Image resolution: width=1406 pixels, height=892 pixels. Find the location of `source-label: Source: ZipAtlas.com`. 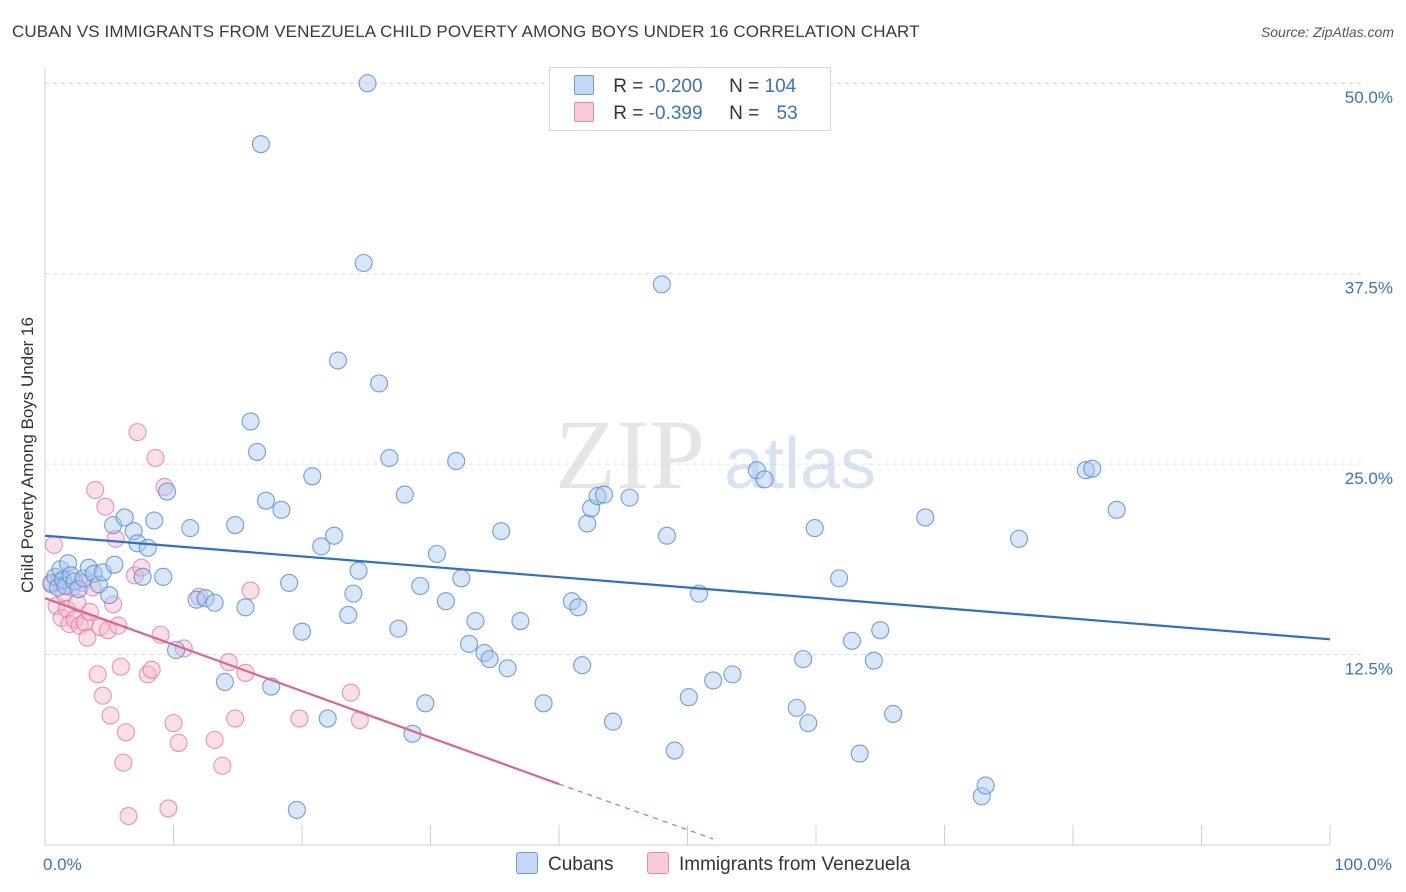

source-label: Source: ZipAtlas.com is located at coordinates (1327, 32).